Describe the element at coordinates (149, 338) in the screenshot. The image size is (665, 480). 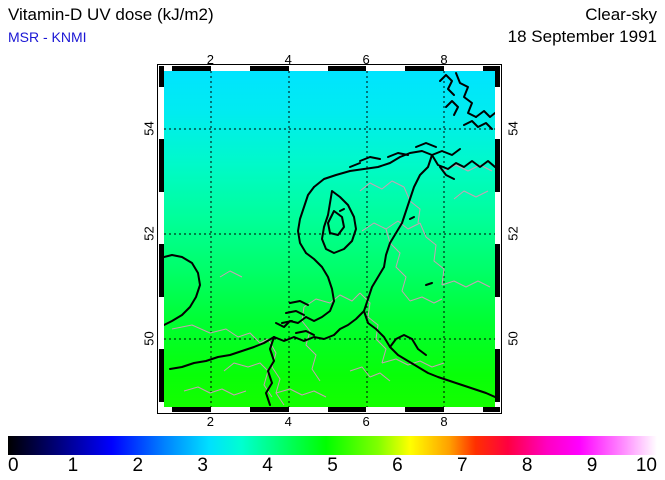
I see `y-tick-left-50: 50` at that location.